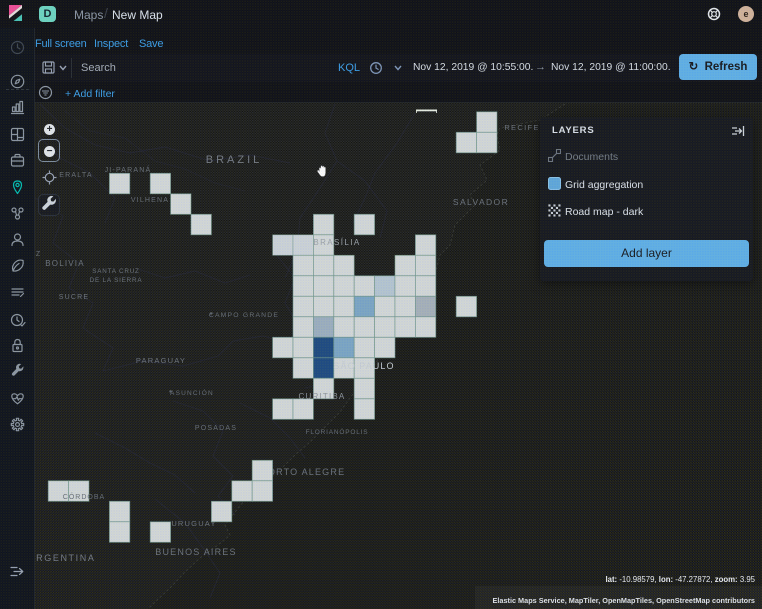 The width and height of the screenshot is (762, 609). I want to click on svg-text: SANTA CRUZ, so click(115, 271).